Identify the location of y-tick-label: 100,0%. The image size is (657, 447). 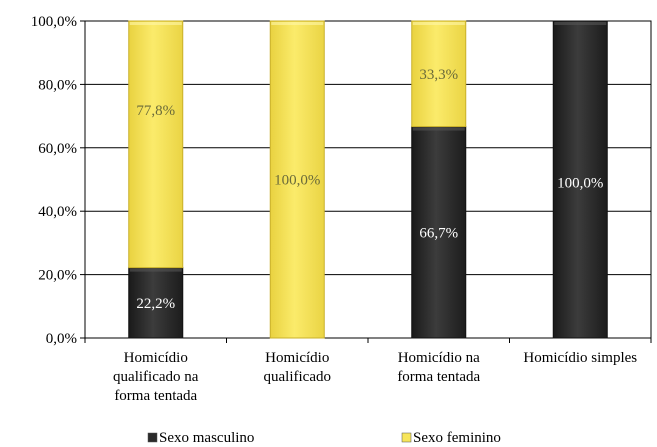
(54, 22).